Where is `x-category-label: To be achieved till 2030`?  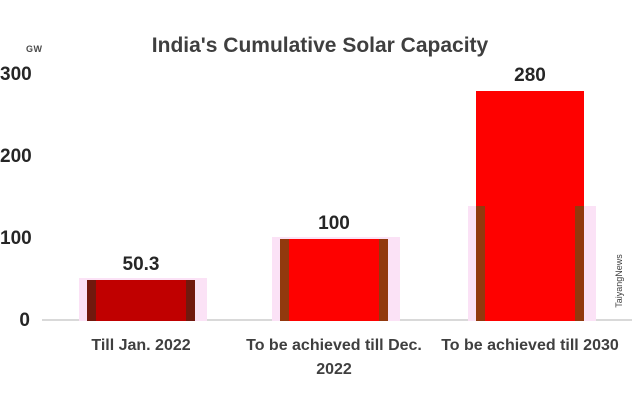 x-category-label: To be achieved till 2030 is located at coordinates (530, 345).